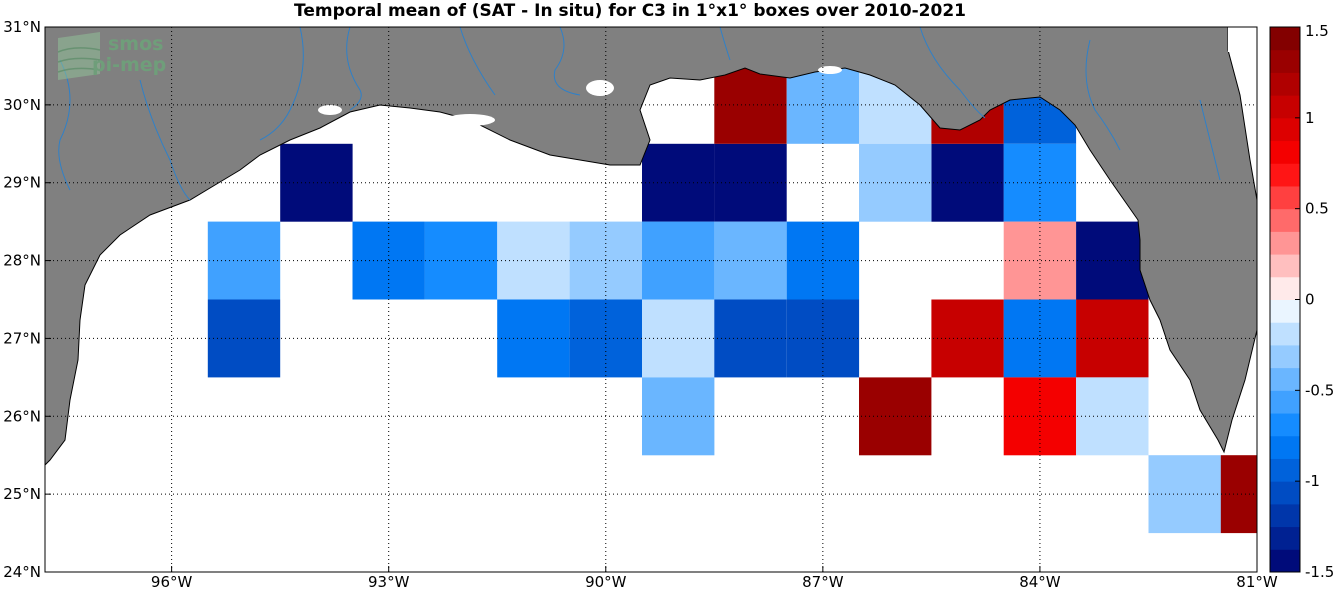 This screenshot has width=1342, height=592. Describe the element at coordinates (129, 65) in the screenshot. I see `logo-line2: pi-mep` at that location.